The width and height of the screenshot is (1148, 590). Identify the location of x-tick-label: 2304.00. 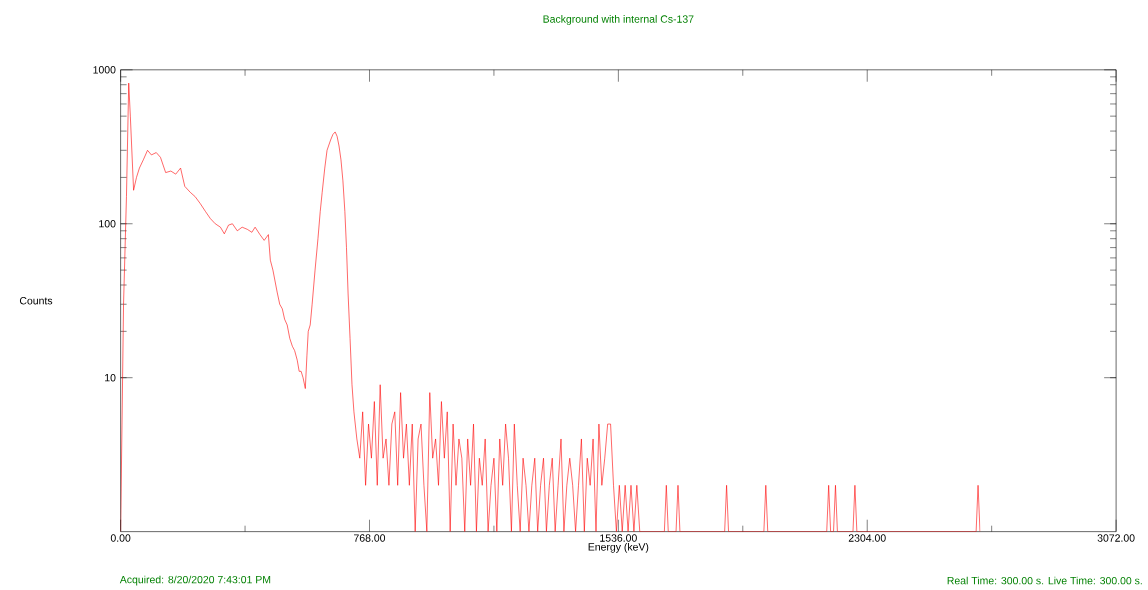
(867, 538).